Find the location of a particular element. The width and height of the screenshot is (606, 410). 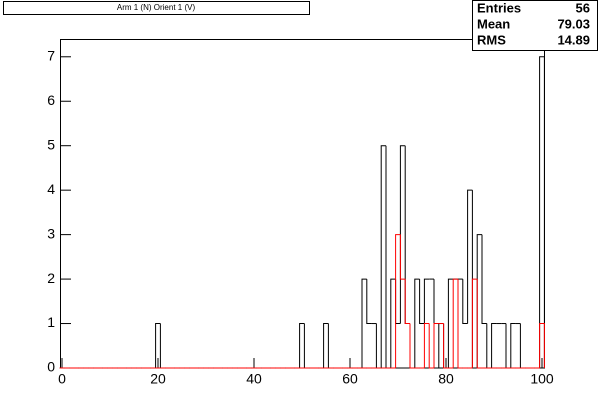

stats: Entries 56 Mean 79.03 RMS 14.89 is located at coordinates (533, 23).